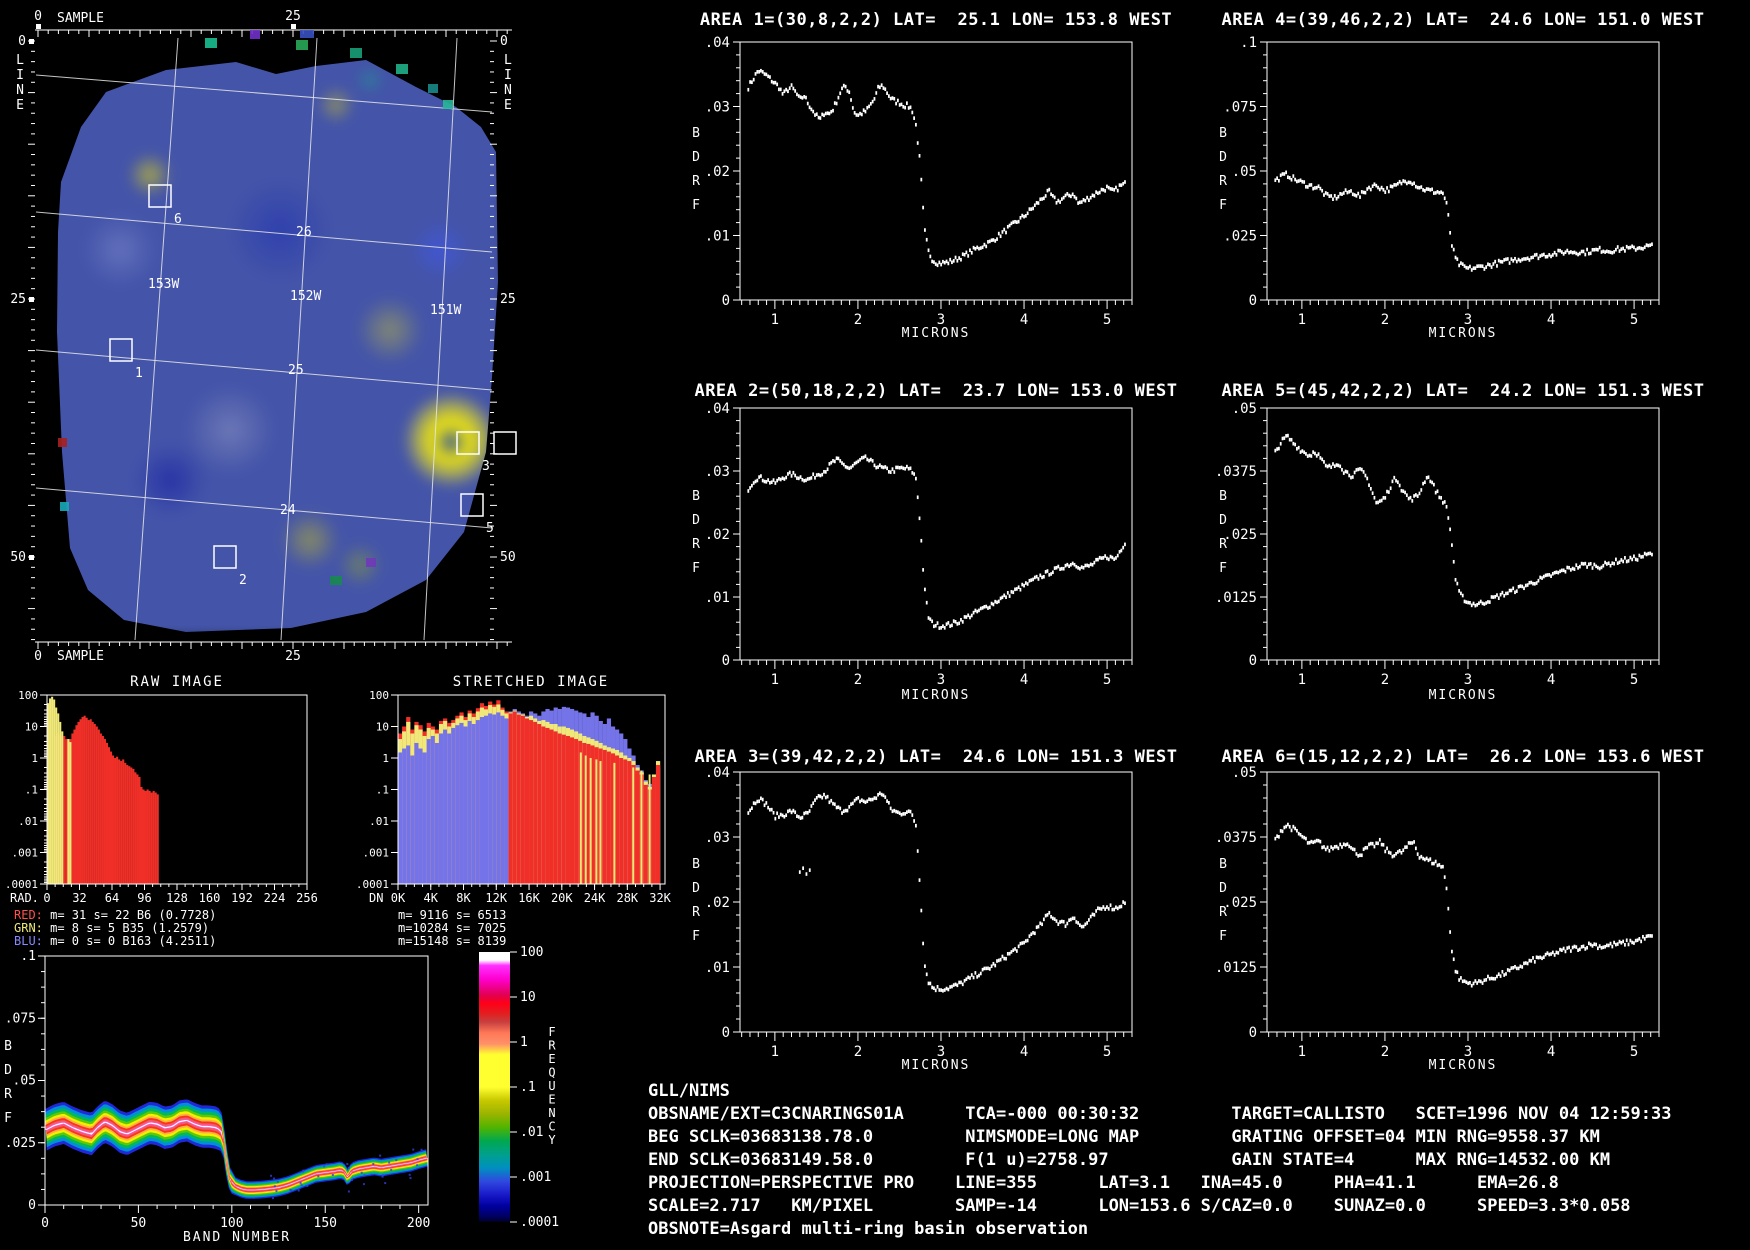  Describe the element at coordinates (531, 682) in the screenshot. I see `stretched-image-title: STRETCHED IMAGE` at that location.